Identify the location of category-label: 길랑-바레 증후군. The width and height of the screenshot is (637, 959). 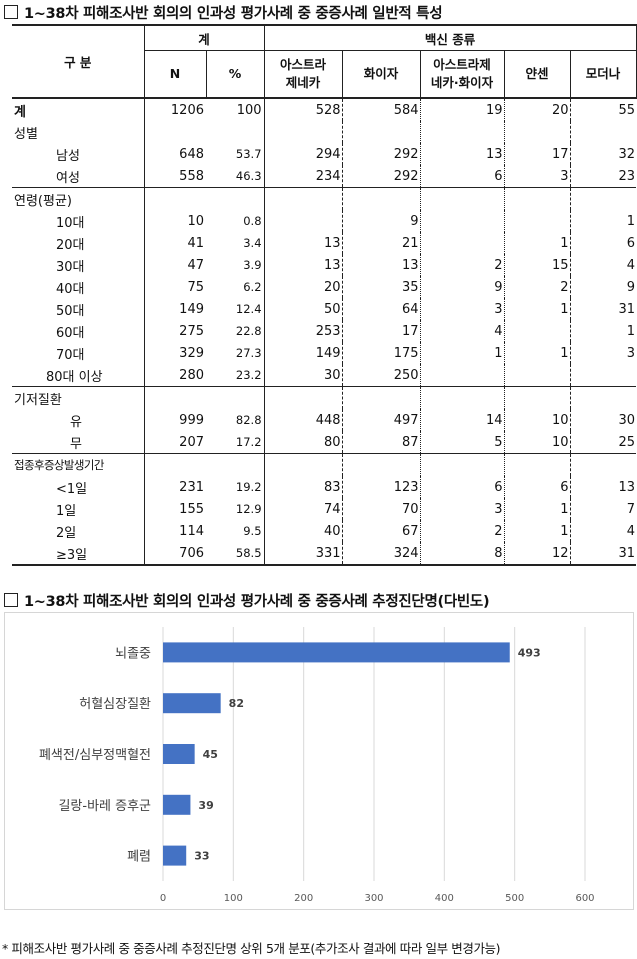
(104, 806).